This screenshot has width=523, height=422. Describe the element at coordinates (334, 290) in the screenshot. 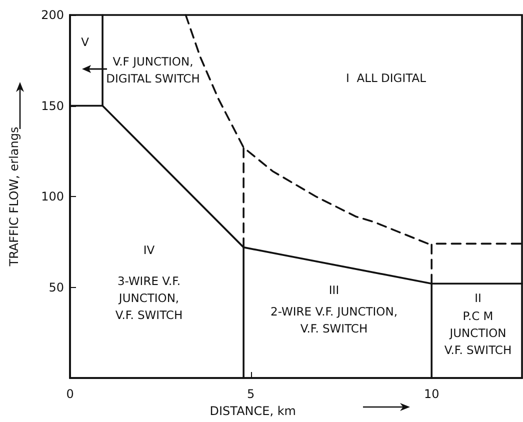

I see `annotation: III` at that location.